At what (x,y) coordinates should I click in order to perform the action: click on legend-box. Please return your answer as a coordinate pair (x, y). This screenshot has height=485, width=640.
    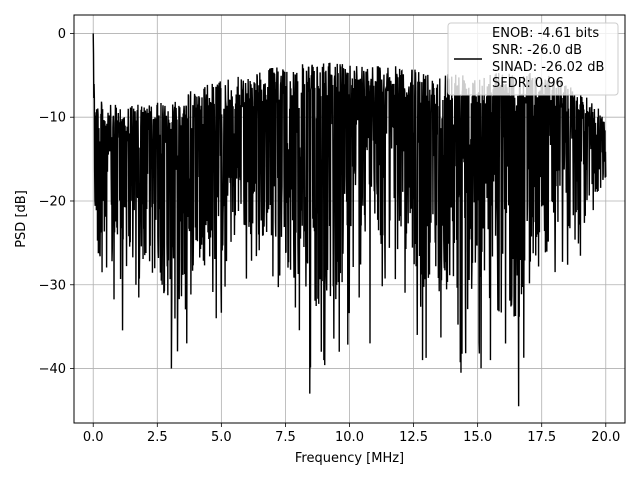
    Looking at the image, I should click on (533, 59).